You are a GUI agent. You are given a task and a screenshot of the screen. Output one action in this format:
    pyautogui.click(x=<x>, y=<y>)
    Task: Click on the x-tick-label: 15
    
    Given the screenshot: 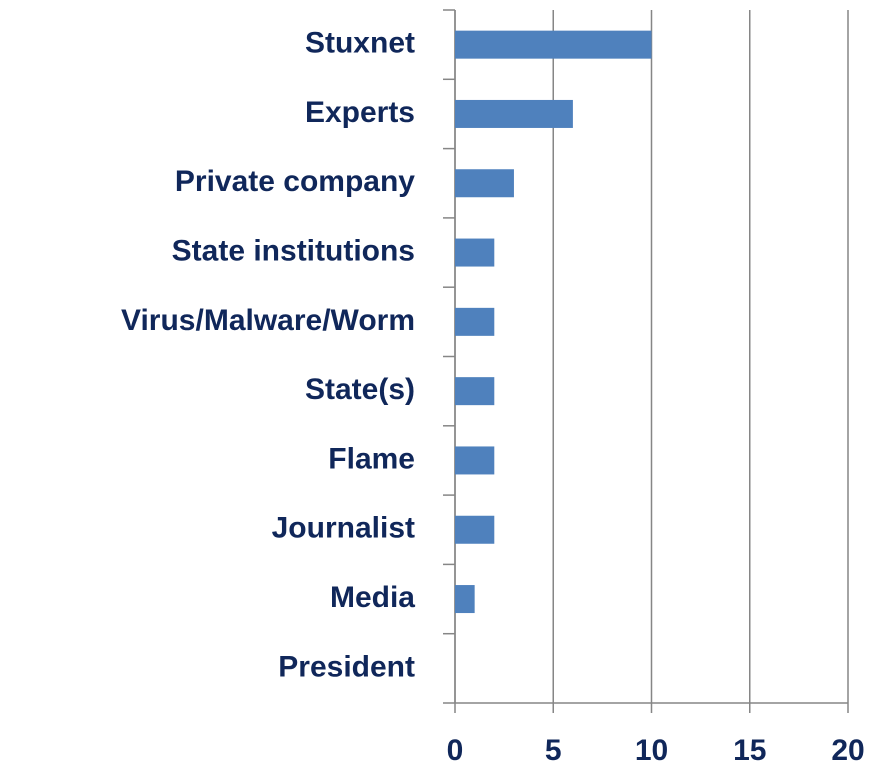 What is the action you would take?
    pyautogui.click(x=749, y=750)
    